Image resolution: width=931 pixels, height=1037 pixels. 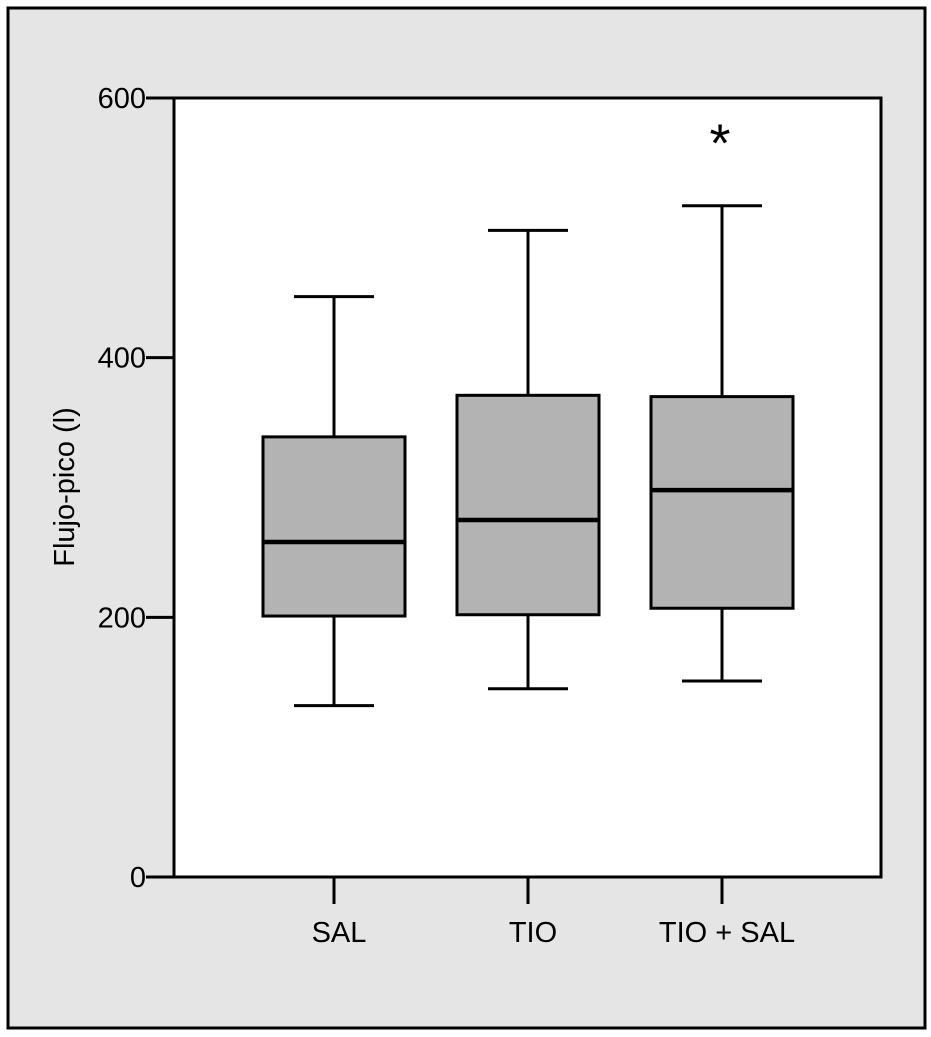 I want to click on y-axis-title: Flujo-pico (l), so click(x=65, y=487).